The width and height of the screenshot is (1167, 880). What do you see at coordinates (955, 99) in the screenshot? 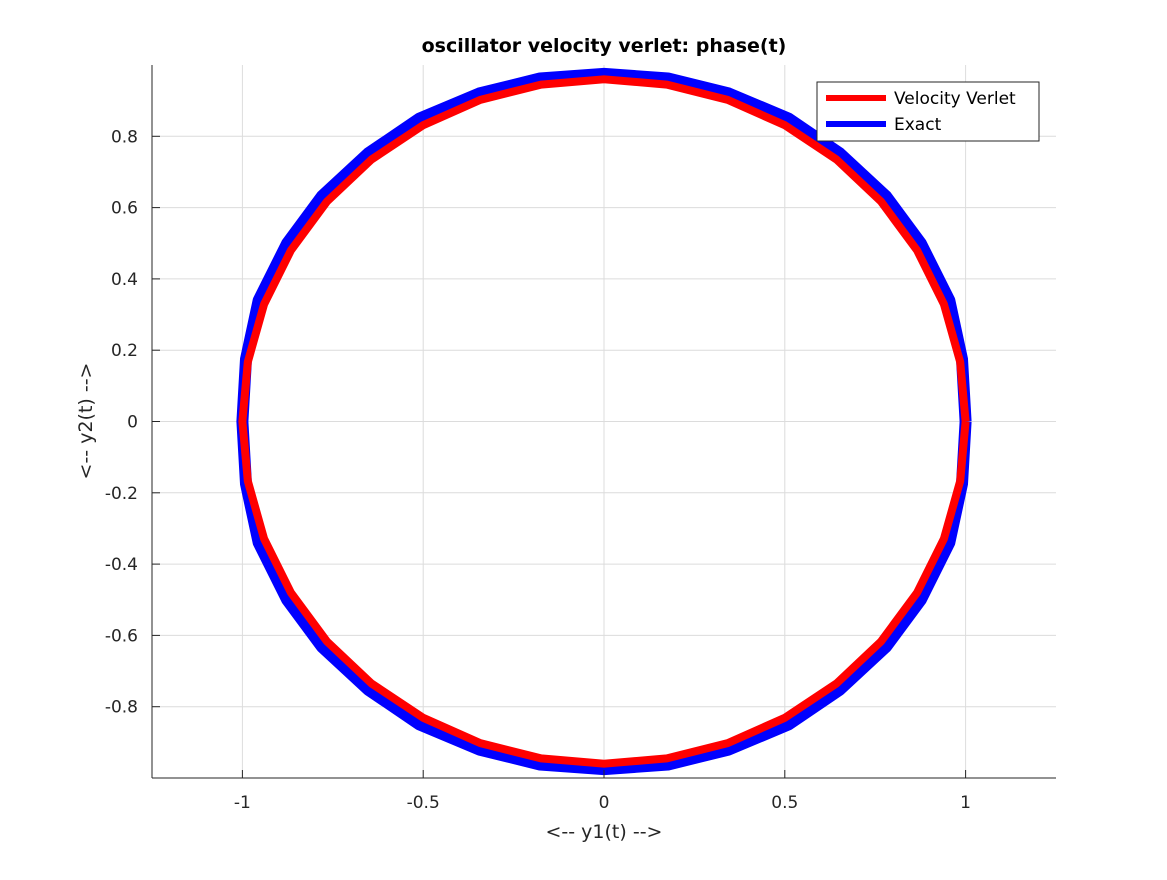
I see `legend-label-velocity-verlet: Velocity Verlet` at bounding box center [955, 99].